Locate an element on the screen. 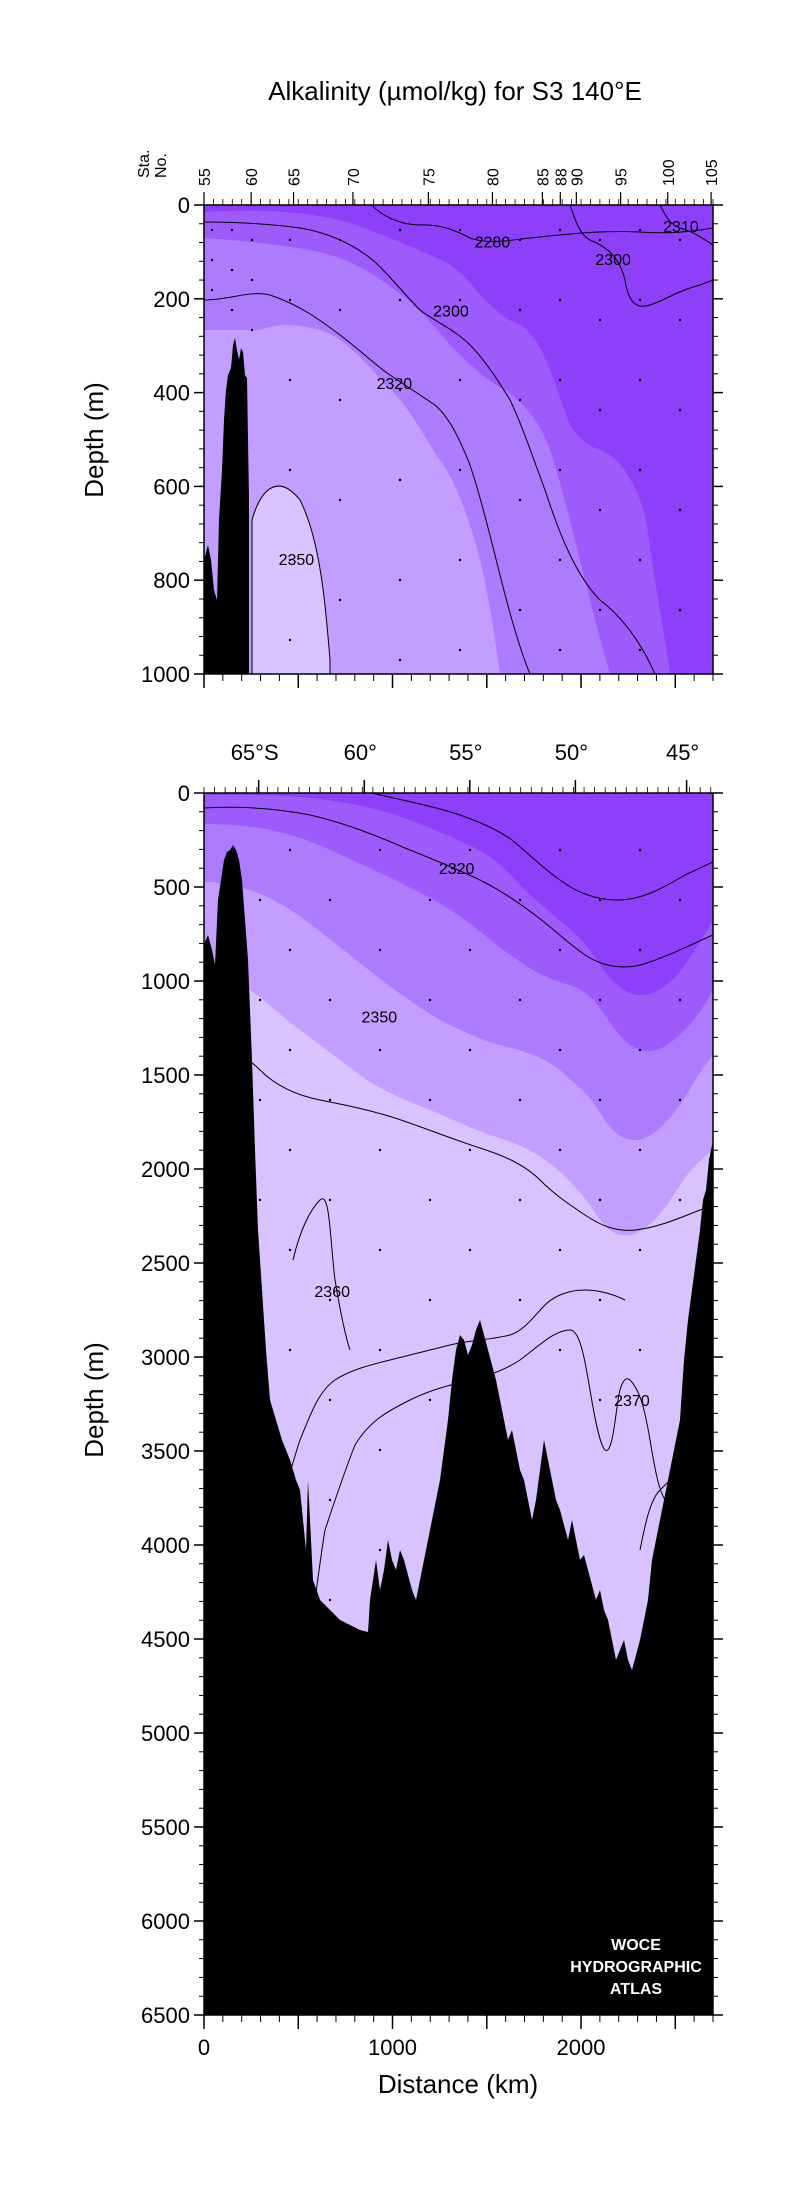 Image resolution: width=811 pixels, height=2194 pixels. station-label: 88 is located at coordinates (561, 177).